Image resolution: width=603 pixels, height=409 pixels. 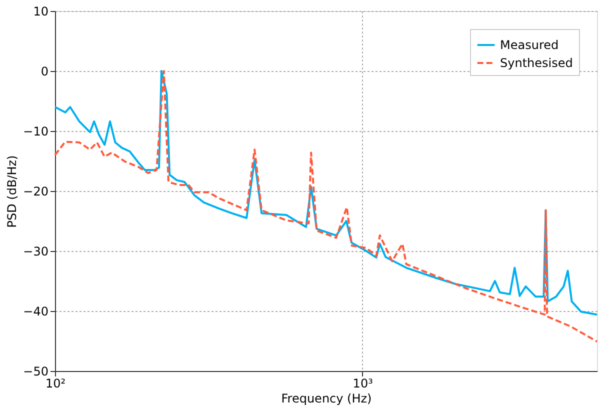 I want to click on x-axis-title: Frequency (Hz), so click(x=326, y=399).